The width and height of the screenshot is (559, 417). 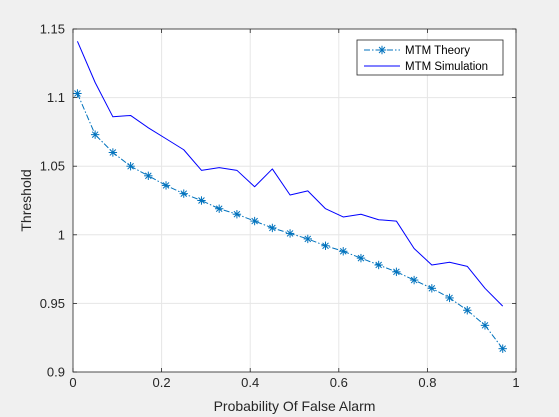 What do you see at coordinates (52, 303) in the screenshot?
I see `y-tick-label: 0.95` at bounding box center [52, 303].